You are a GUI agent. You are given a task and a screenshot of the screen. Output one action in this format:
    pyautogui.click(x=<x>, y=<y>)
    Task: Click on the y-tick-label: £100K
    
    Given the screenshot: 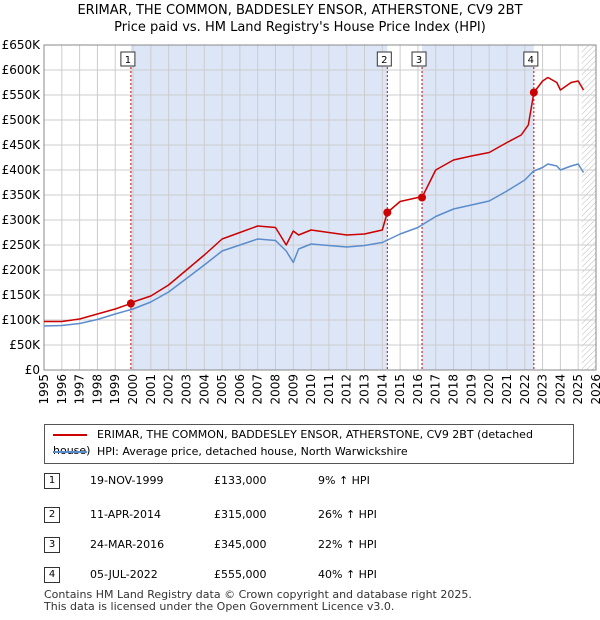 What is the action you would take?
    pyautogui.click(x=22, y=320)
    